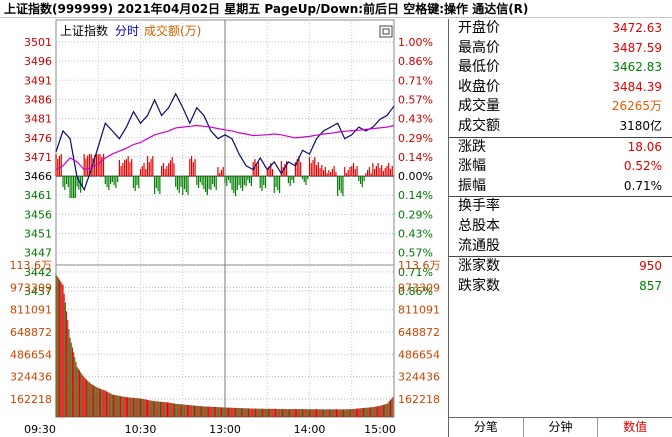  What do you see at coordinates (38, 138) in the screenshot?
I see `price-tick-left: 3476` at bounding box center [38, 138].